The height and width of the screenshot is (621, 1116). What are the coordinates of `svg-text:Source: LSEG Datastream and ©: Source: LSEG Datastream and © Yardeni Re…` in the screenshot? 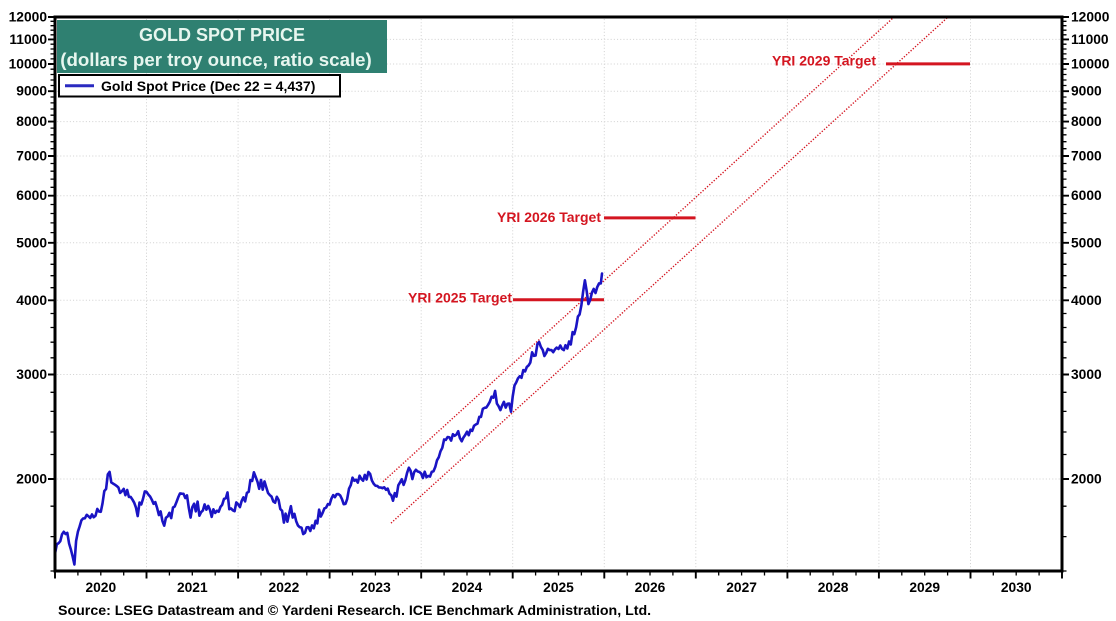 It's located at (354, 611).